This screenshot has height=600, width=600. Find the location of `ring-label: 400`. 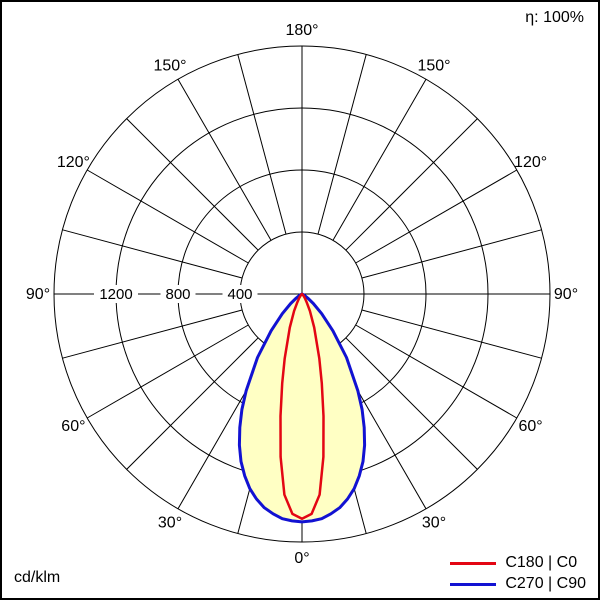

ring-label: 400 is located at coordinates (239, 294).